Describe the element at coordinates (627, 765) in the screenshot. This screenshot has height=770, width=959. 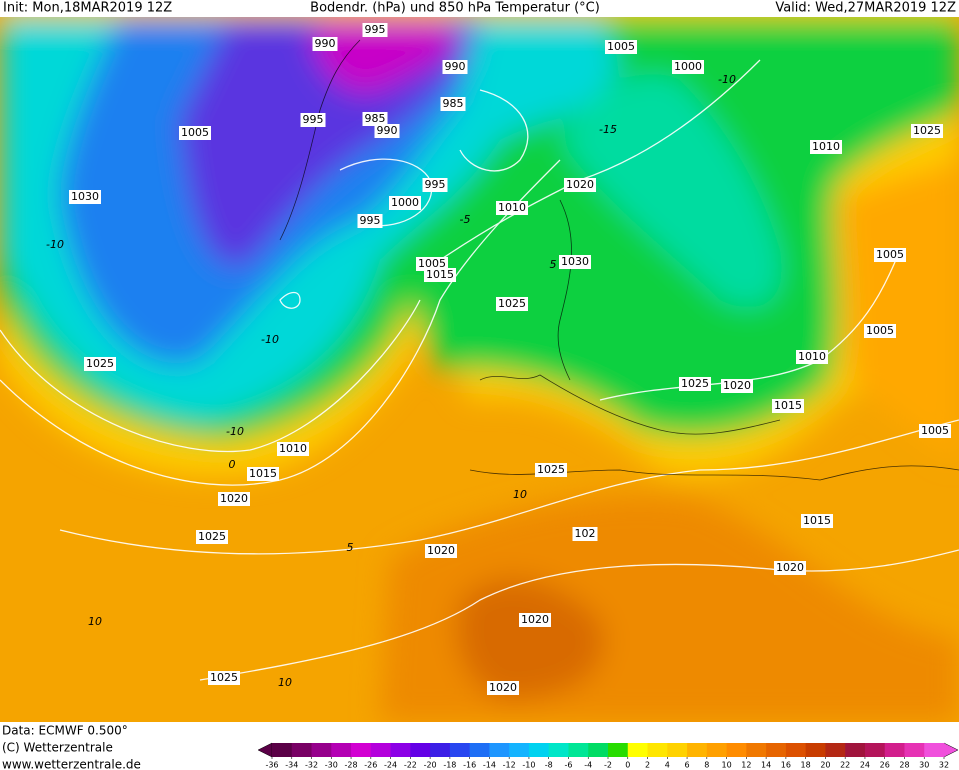
I see `colorbar-tick-label: 0` at that location.